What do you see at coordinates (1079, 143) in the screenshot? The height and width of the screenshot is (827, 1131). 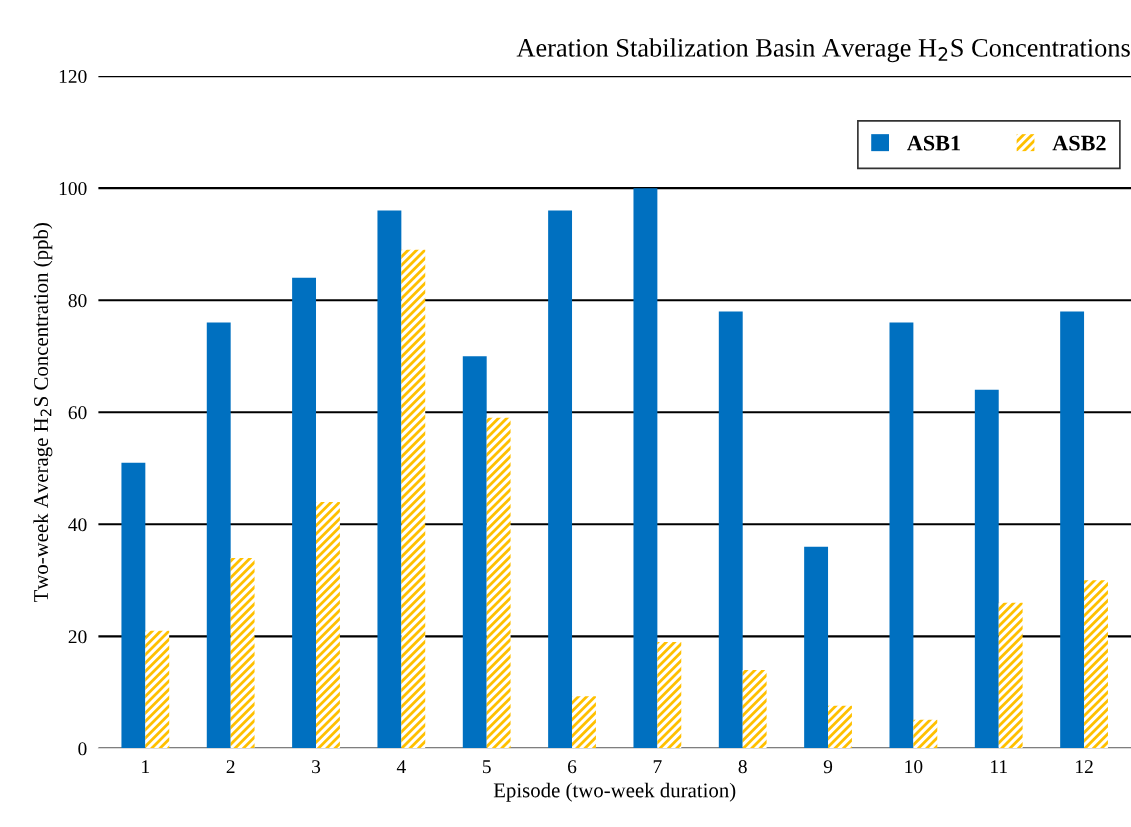 I see `legend-label: ASB2` at bounding box center [1079, 143].